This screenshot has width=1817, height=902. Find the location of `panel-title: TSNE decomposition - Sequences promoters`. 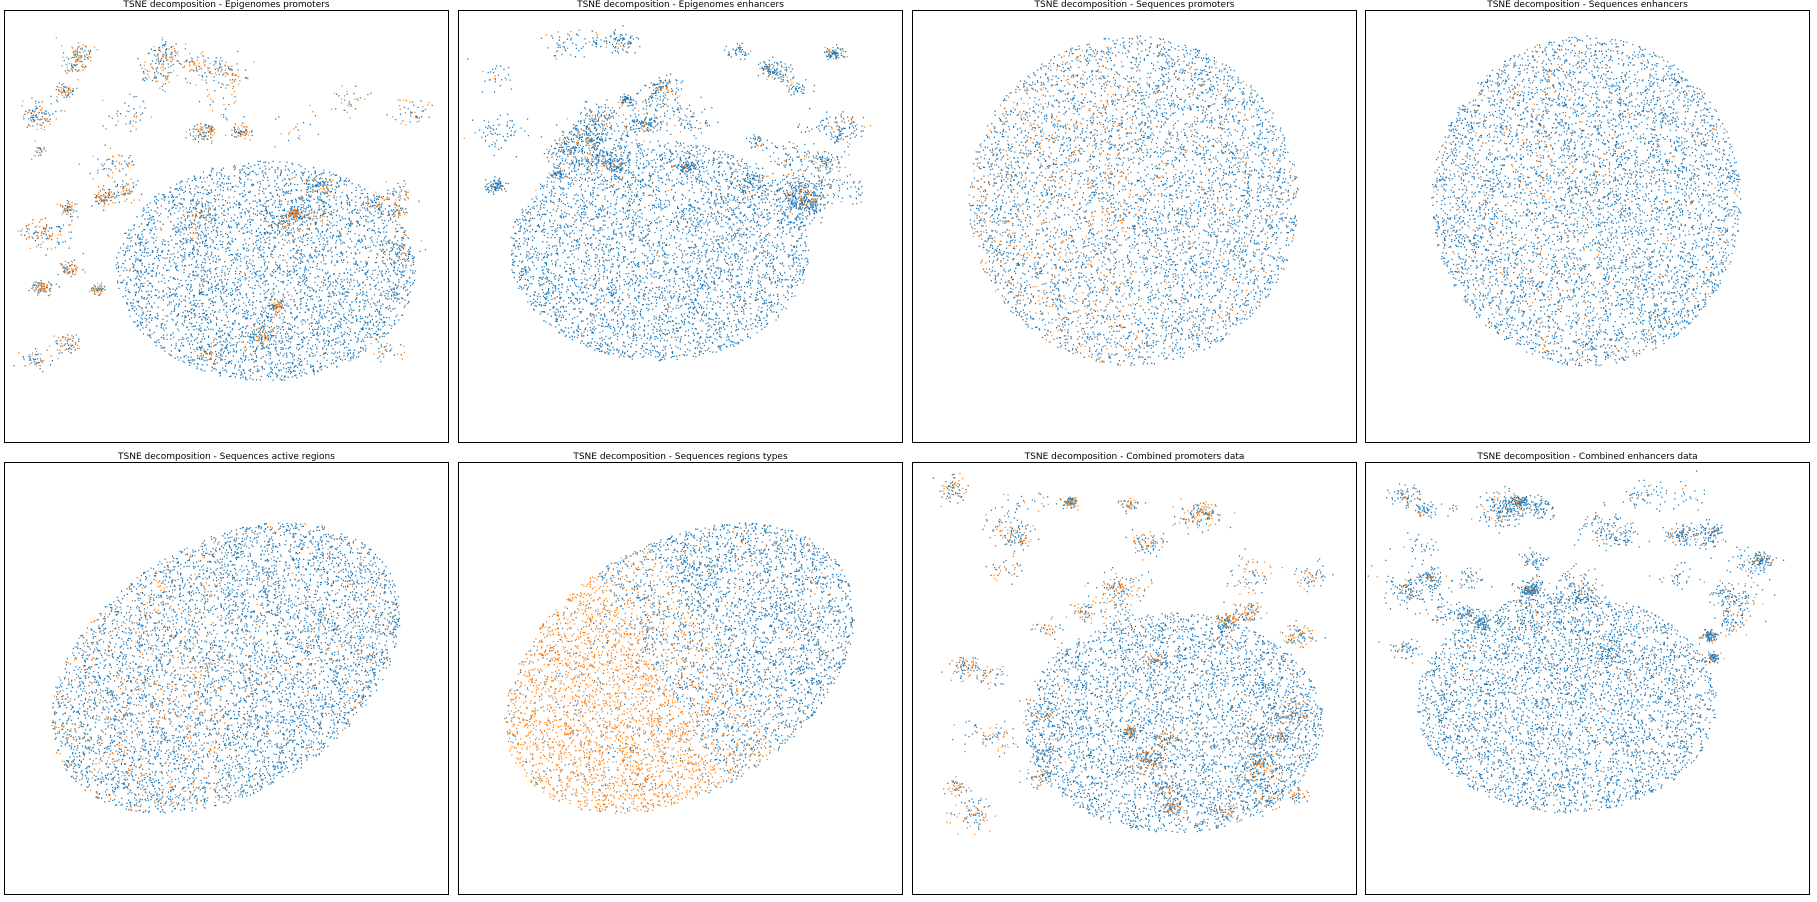

panel-title: TSNE decomposition - Sequences promoters is located at coordinates (1134, 5).